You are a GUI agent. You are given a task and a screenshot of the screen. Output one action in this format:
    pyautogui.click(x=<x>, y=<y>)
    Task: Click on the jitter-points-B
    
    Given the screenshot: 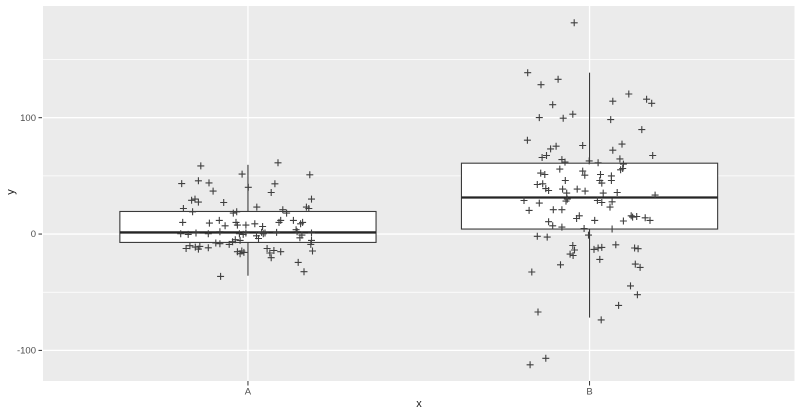 What is the action you would take?
    pyautogui.click(x=589, y=194)
    